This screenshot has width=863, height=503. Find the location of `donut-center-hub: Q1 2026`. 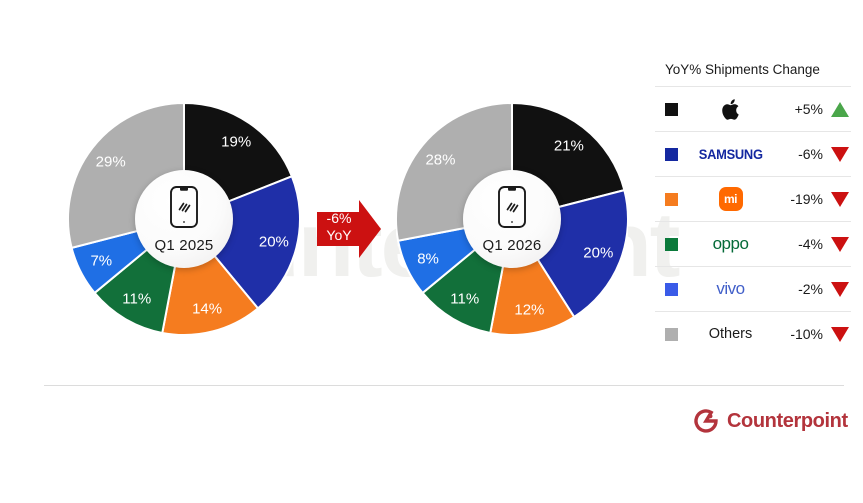

donut-center-hub: Q1 2026 is located at coordinates (512, 219).